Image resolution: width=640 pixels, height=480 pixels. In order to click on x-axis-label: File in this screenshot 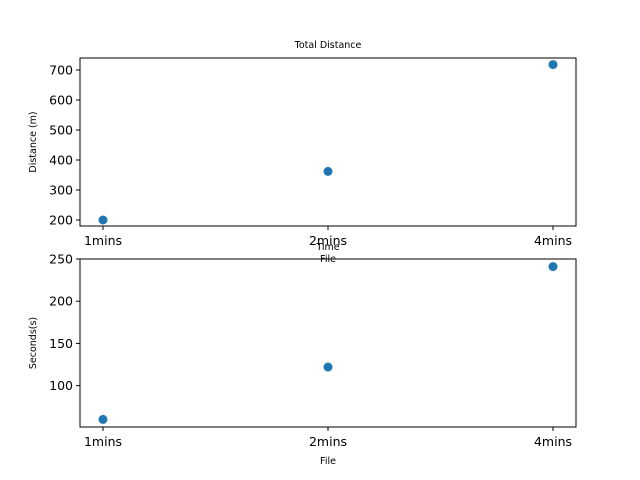, I will do `click(328, 461)`.